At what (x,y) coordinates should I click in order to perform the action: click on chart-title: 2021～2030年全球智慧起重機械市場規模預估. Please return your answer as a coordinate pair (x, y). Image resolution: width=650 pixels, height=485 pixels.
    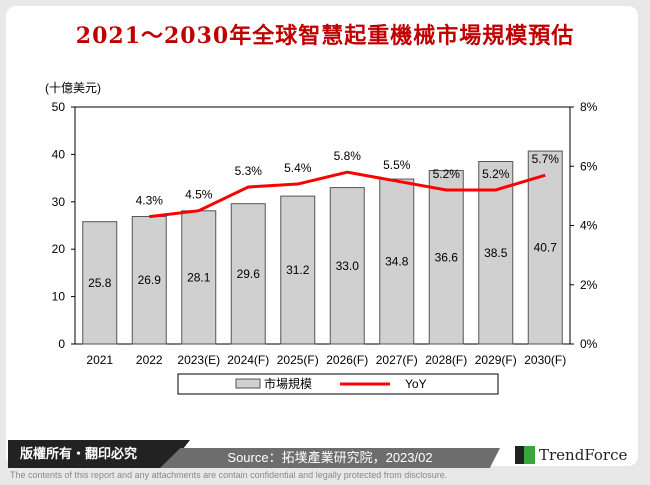
    Looking at the image, I should click on (325, 36).